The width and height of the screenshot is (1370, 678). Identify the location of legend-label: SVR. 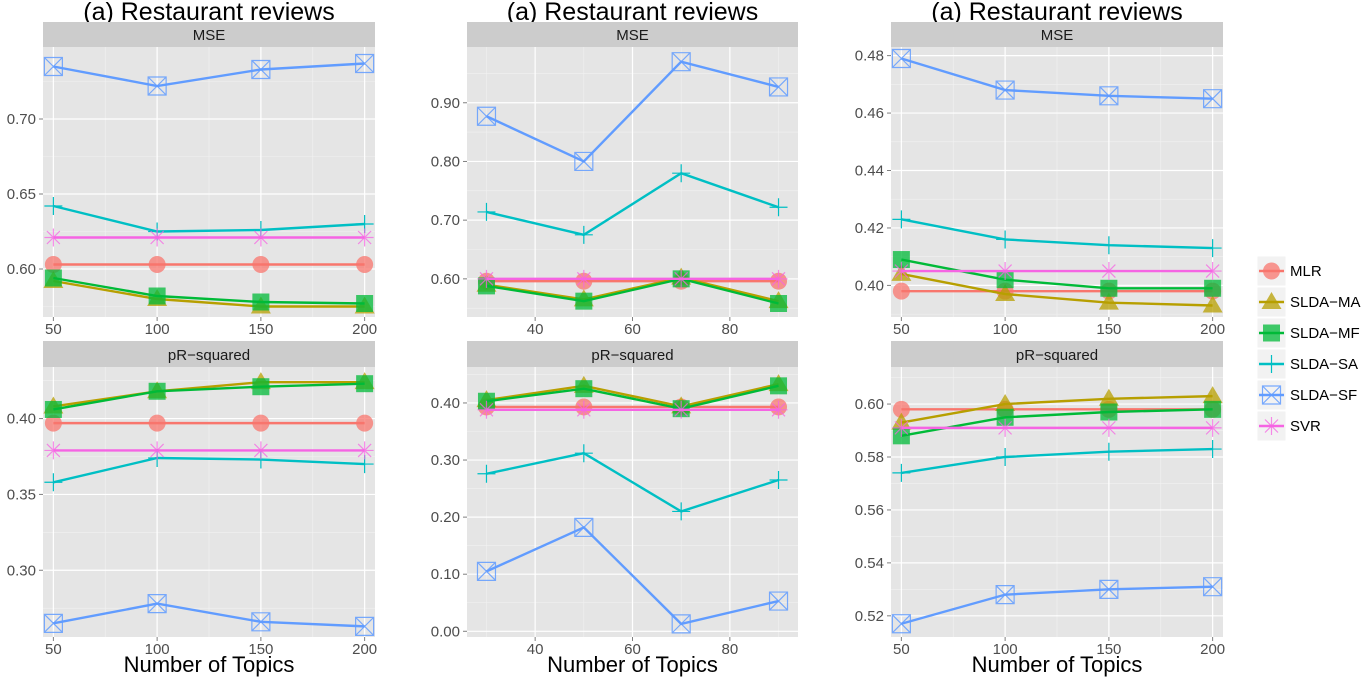
(1305, 426).